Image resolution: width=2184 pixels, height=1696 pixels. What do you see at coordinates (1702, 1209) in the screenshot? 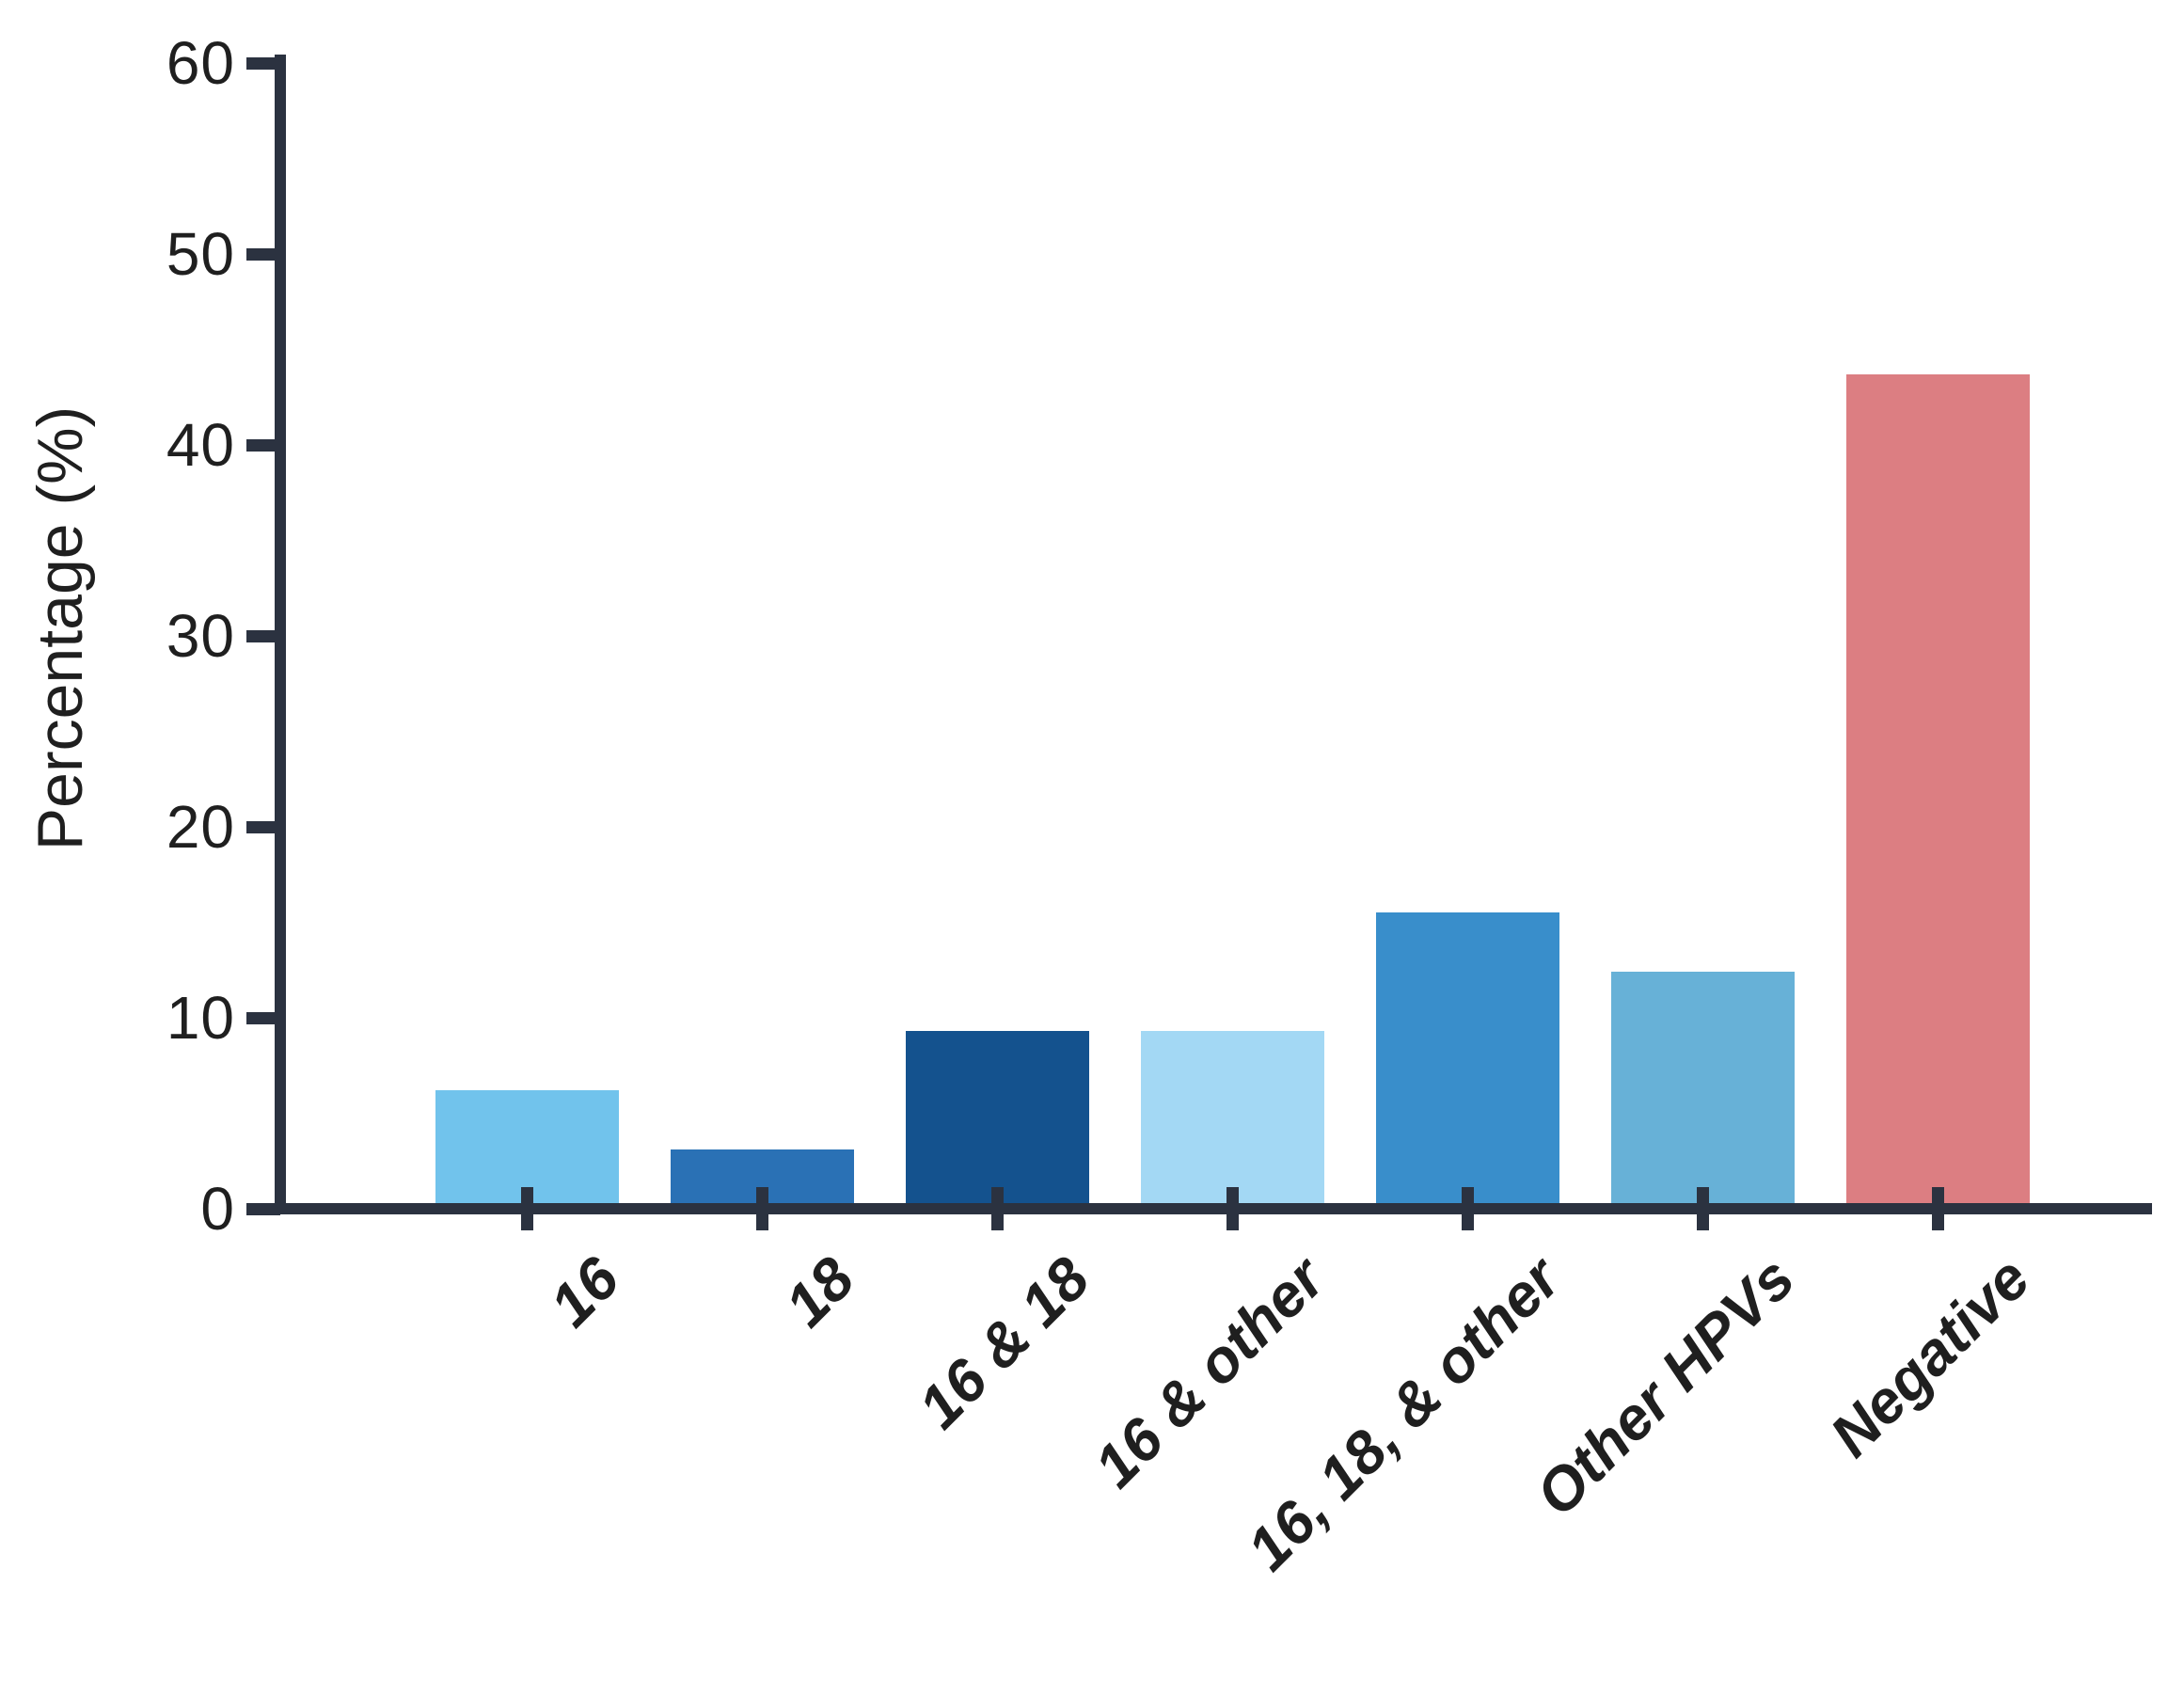
I see `x-tick-mark-other-hpvs` at bounding box center [1702, 1209].